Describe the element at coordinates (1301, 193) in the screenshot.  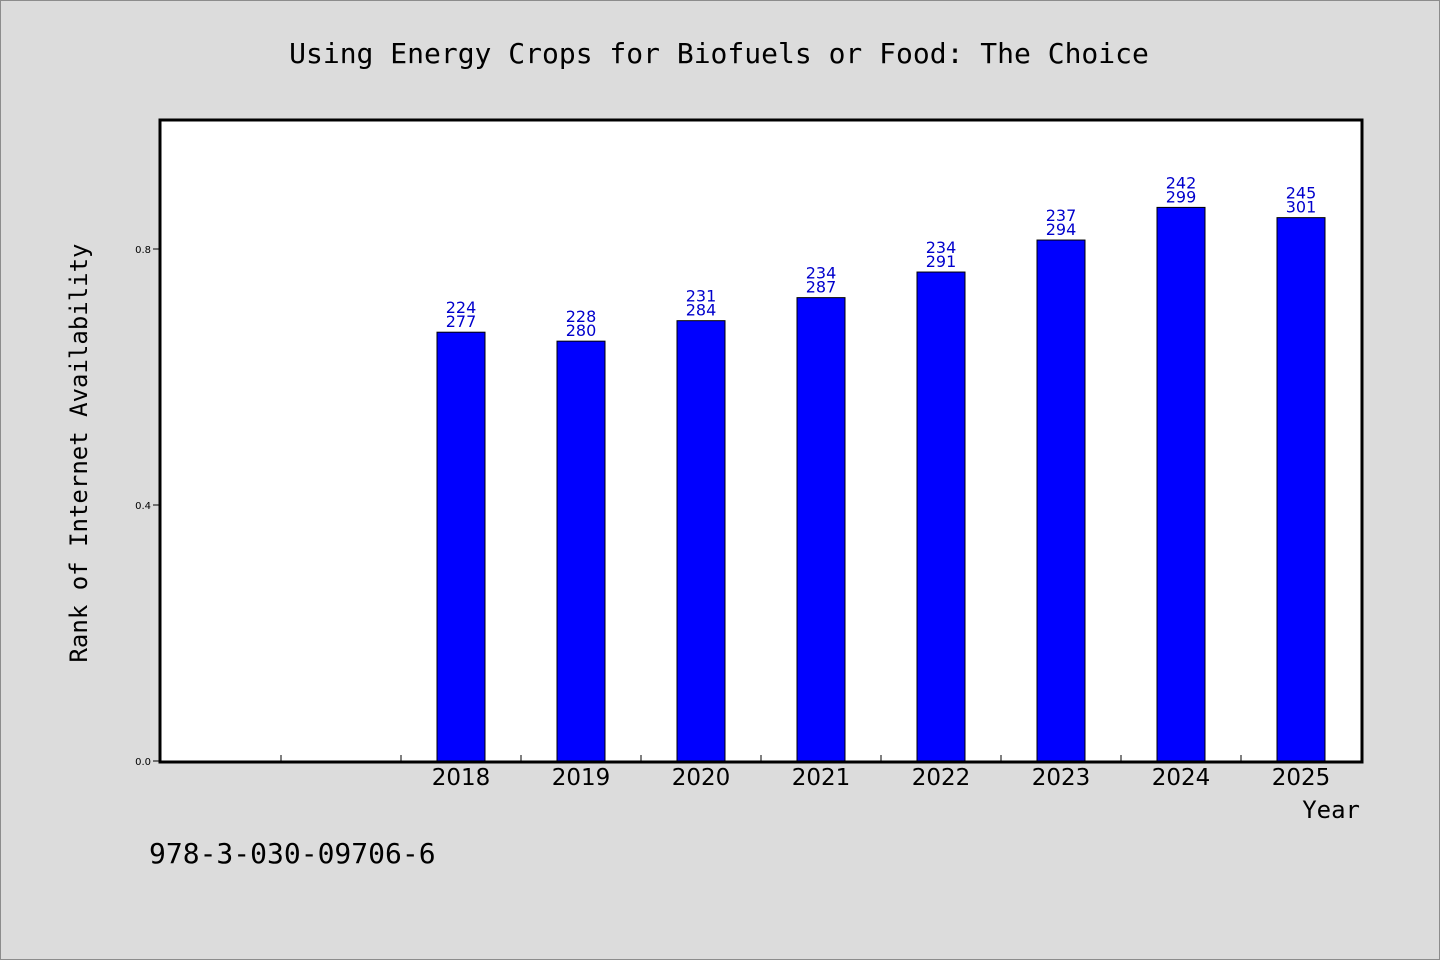
I see `data-label-top-2025: 245` at that location.